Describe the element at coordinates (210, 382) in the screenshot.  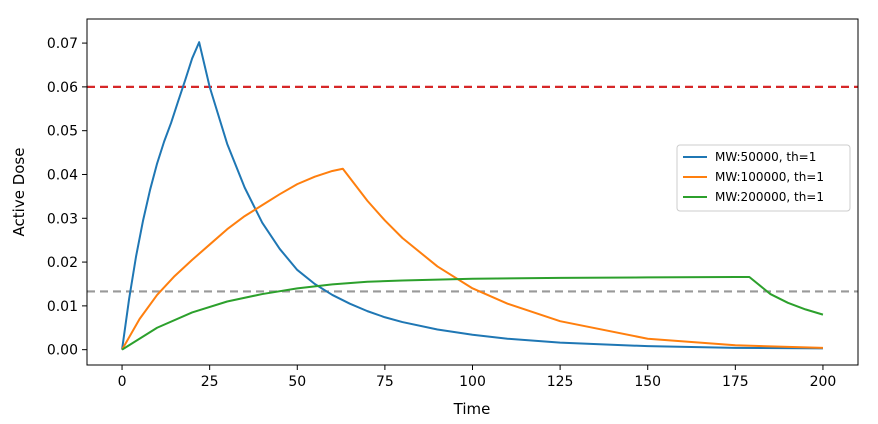
I see `x-tick-label: 25` at that location.